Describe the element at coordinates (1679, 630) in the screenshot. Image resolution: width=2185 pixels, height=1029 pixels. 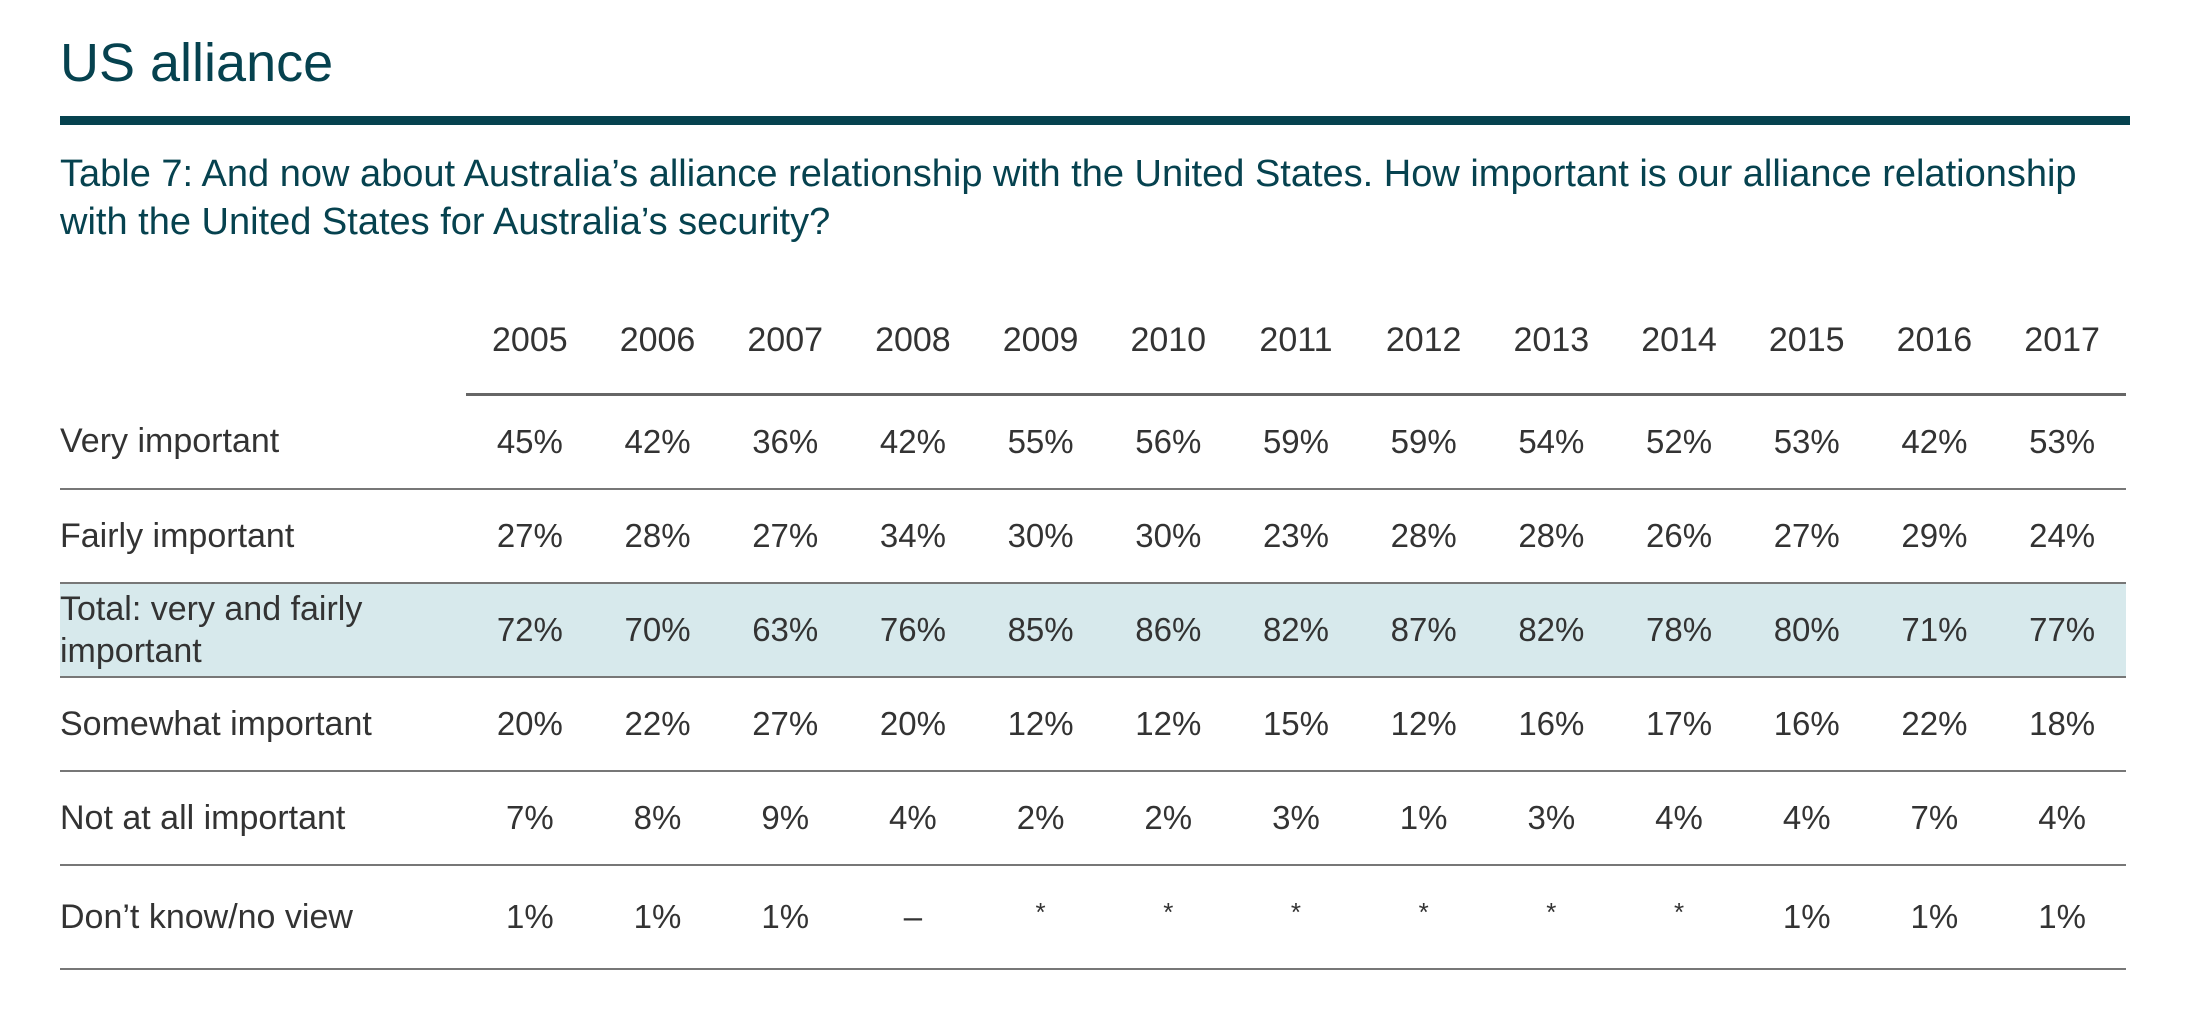
I see `table-cell: 78%` at that location.